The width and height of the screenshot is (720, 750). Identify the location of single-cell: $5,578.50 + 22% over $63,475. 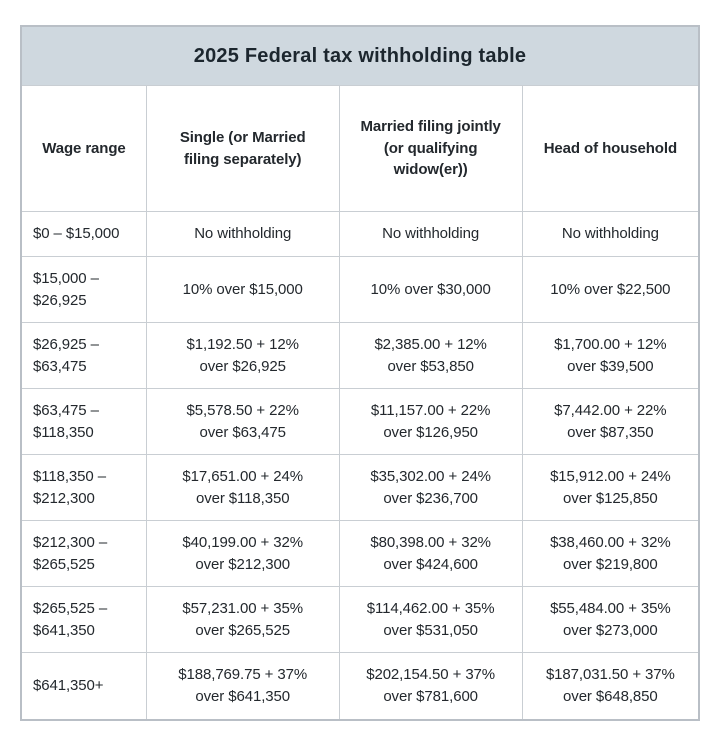
(242, 421).